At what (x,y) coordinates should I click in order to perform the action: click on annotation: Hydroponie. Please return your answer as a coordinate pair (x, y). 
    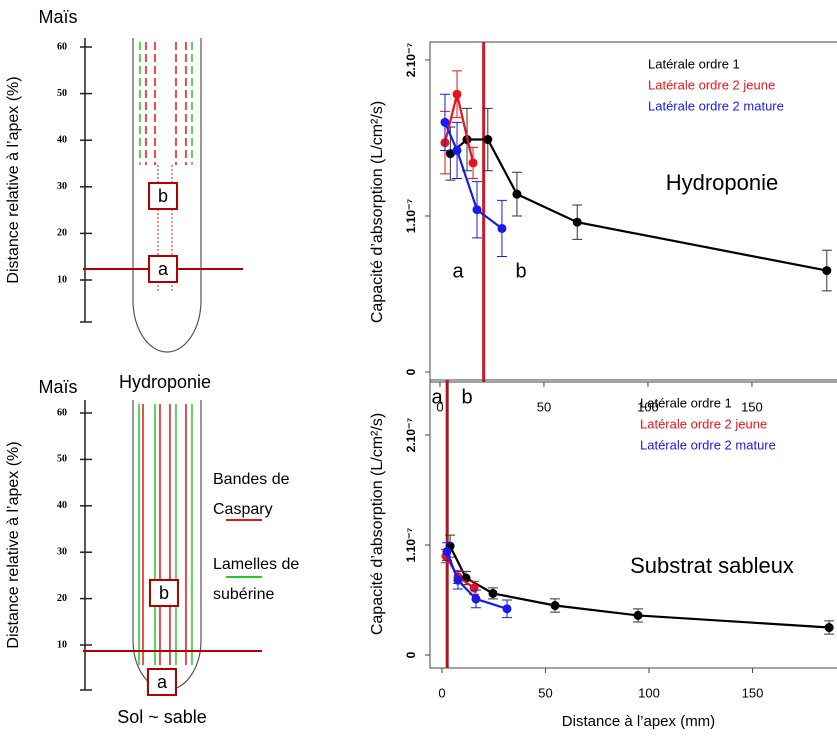
    Looking at the image, I should click on (722, 182).